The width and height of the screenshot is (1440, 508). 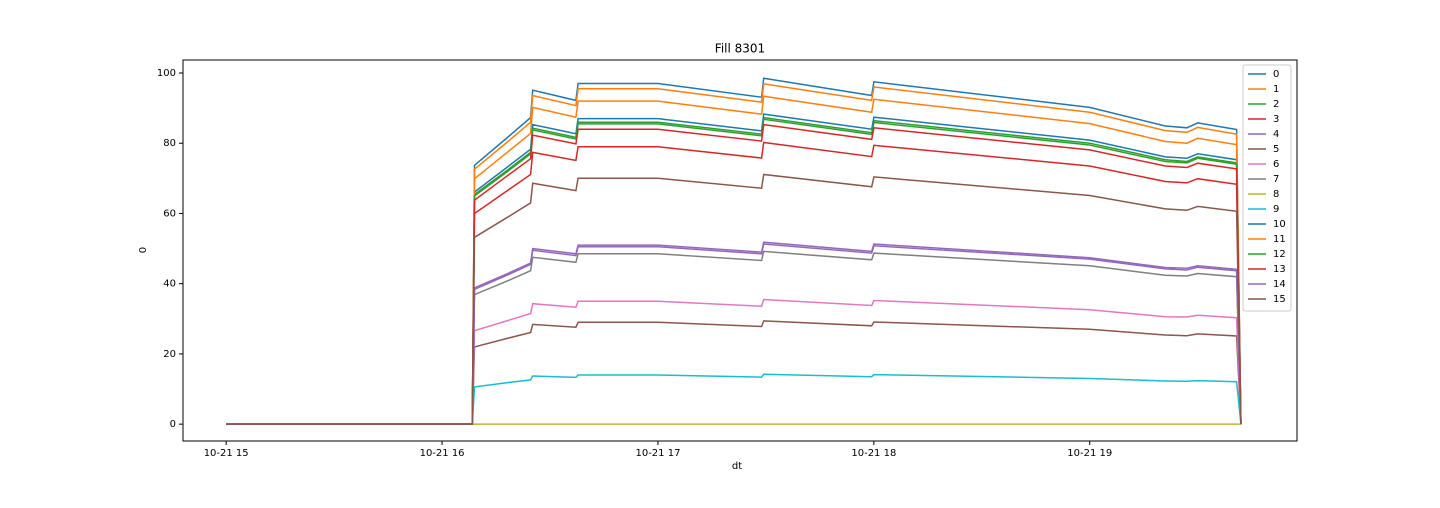 What do you see at coordinates (173, 424) in the screenshot?
I see `y-tick-label: 0` at bounding box center [173, 424].